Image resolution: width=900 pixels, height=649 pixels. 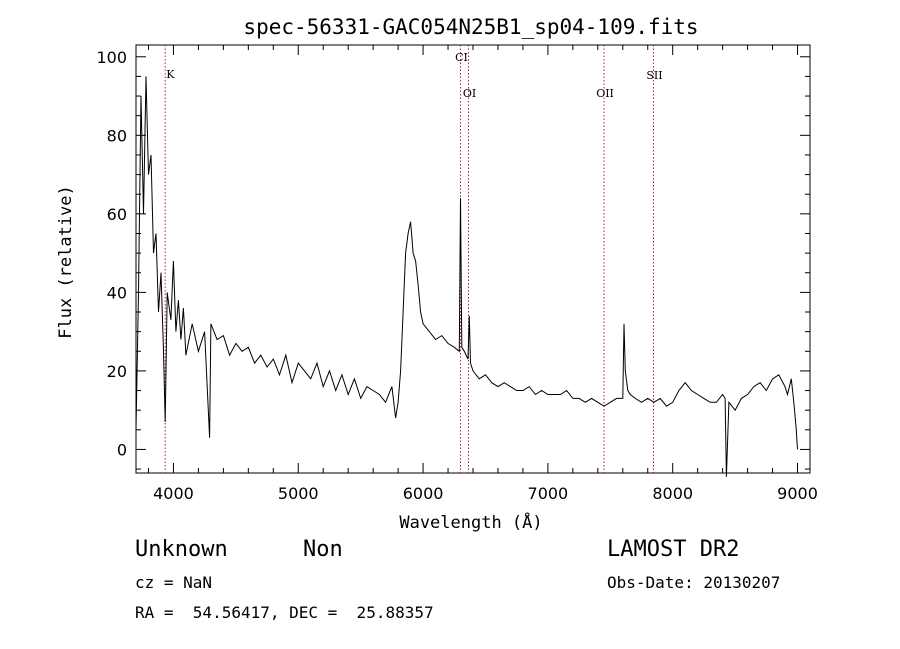 I want to click on chart-title: spec-56331-GAC054N25B1_sp04-109.fits, so click(x=470, y=27).